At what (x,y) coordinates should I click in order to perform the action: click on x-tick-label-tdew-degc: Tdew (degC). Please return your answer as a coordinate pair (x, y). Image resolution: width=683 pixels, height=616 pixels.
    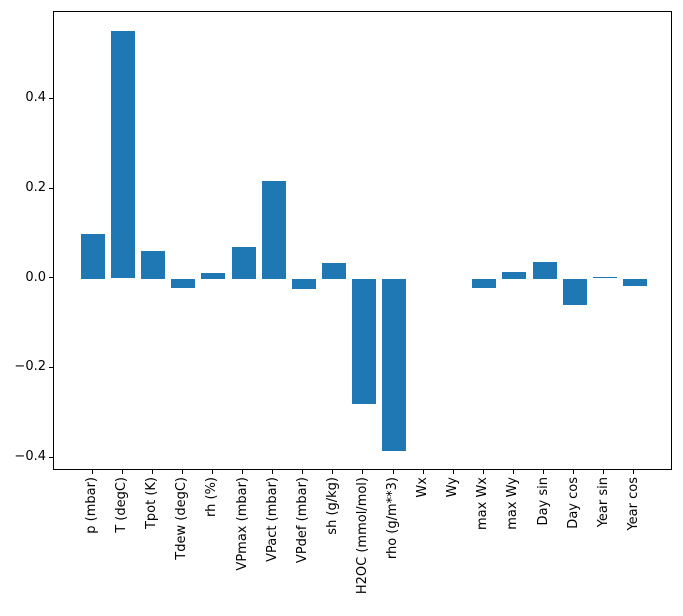
    Looking at the image, I should click on (182, 518).